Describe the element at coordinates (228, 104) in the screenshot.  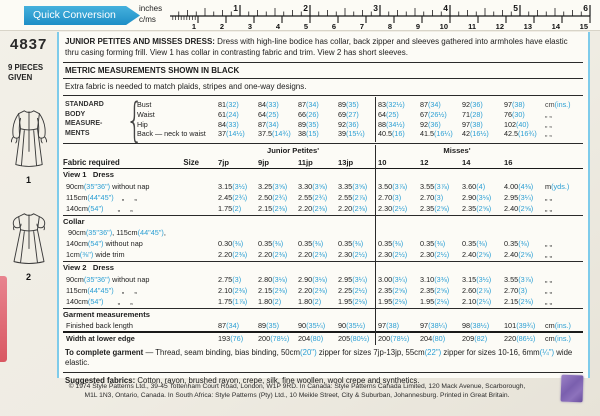
I see `value-cell: 81(32)` at that location.